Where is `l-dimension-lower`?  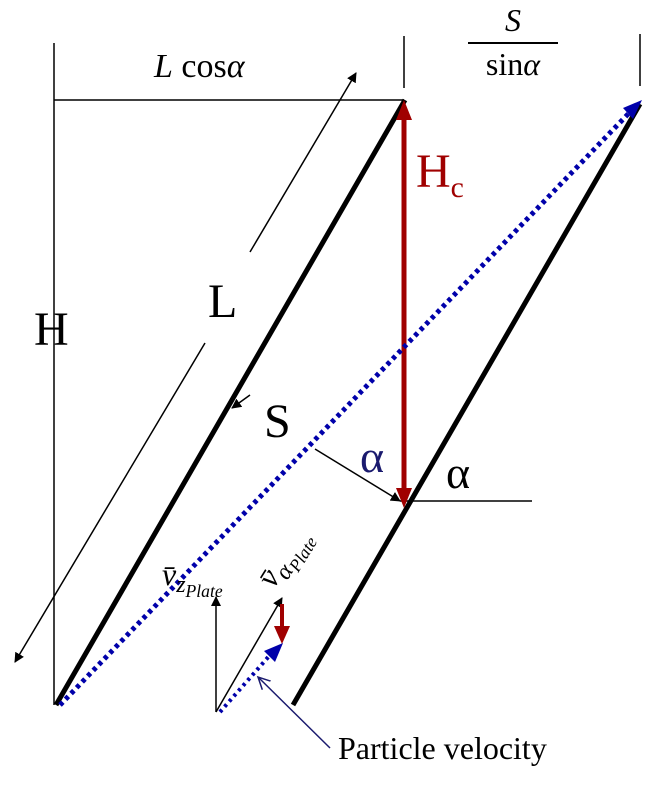
l-dimension-lower is located at coordinates (110, 502).